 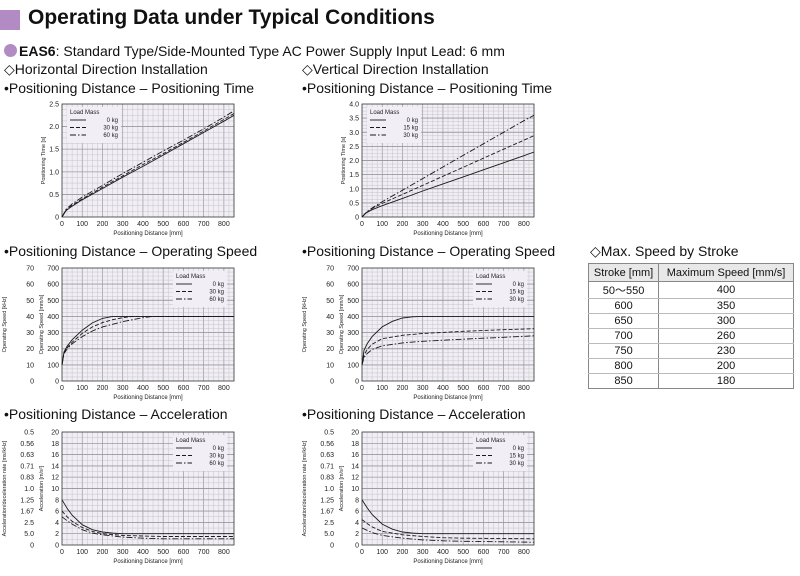 What do you see at coordinates (216, 300) in the screenshot?
I see `legend-label: 60 kg` at bounding box center [216, 300].